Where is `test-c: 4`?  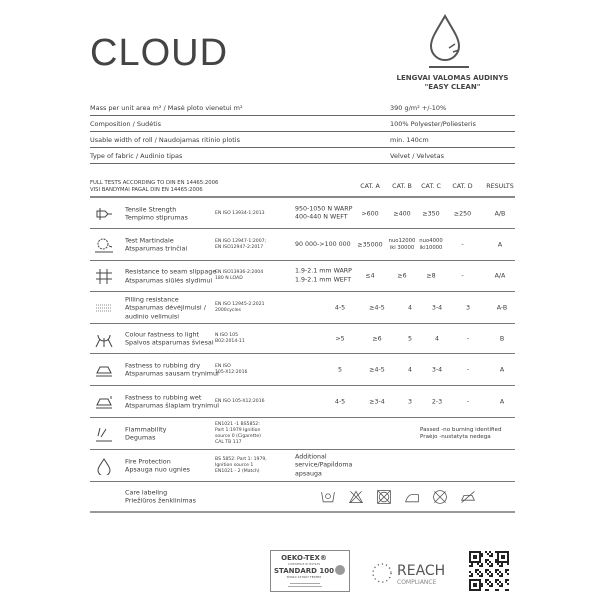 test-c: 4 is located at coordinates (409, 307).